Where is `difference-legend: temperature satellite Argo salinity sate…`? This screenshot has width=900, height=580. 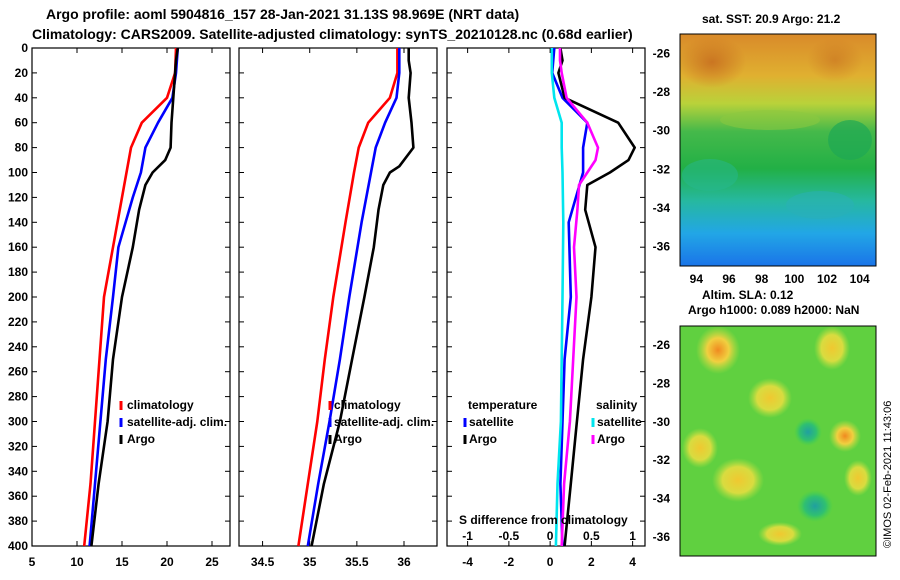 difference-legend: temperature satellite Argo salinity sate… is located at coordinates (552, 422).